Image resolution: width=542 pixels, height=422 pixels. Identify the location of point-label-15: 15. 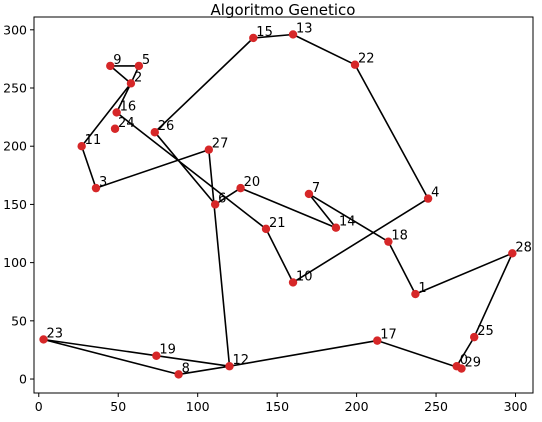
(264, 32).